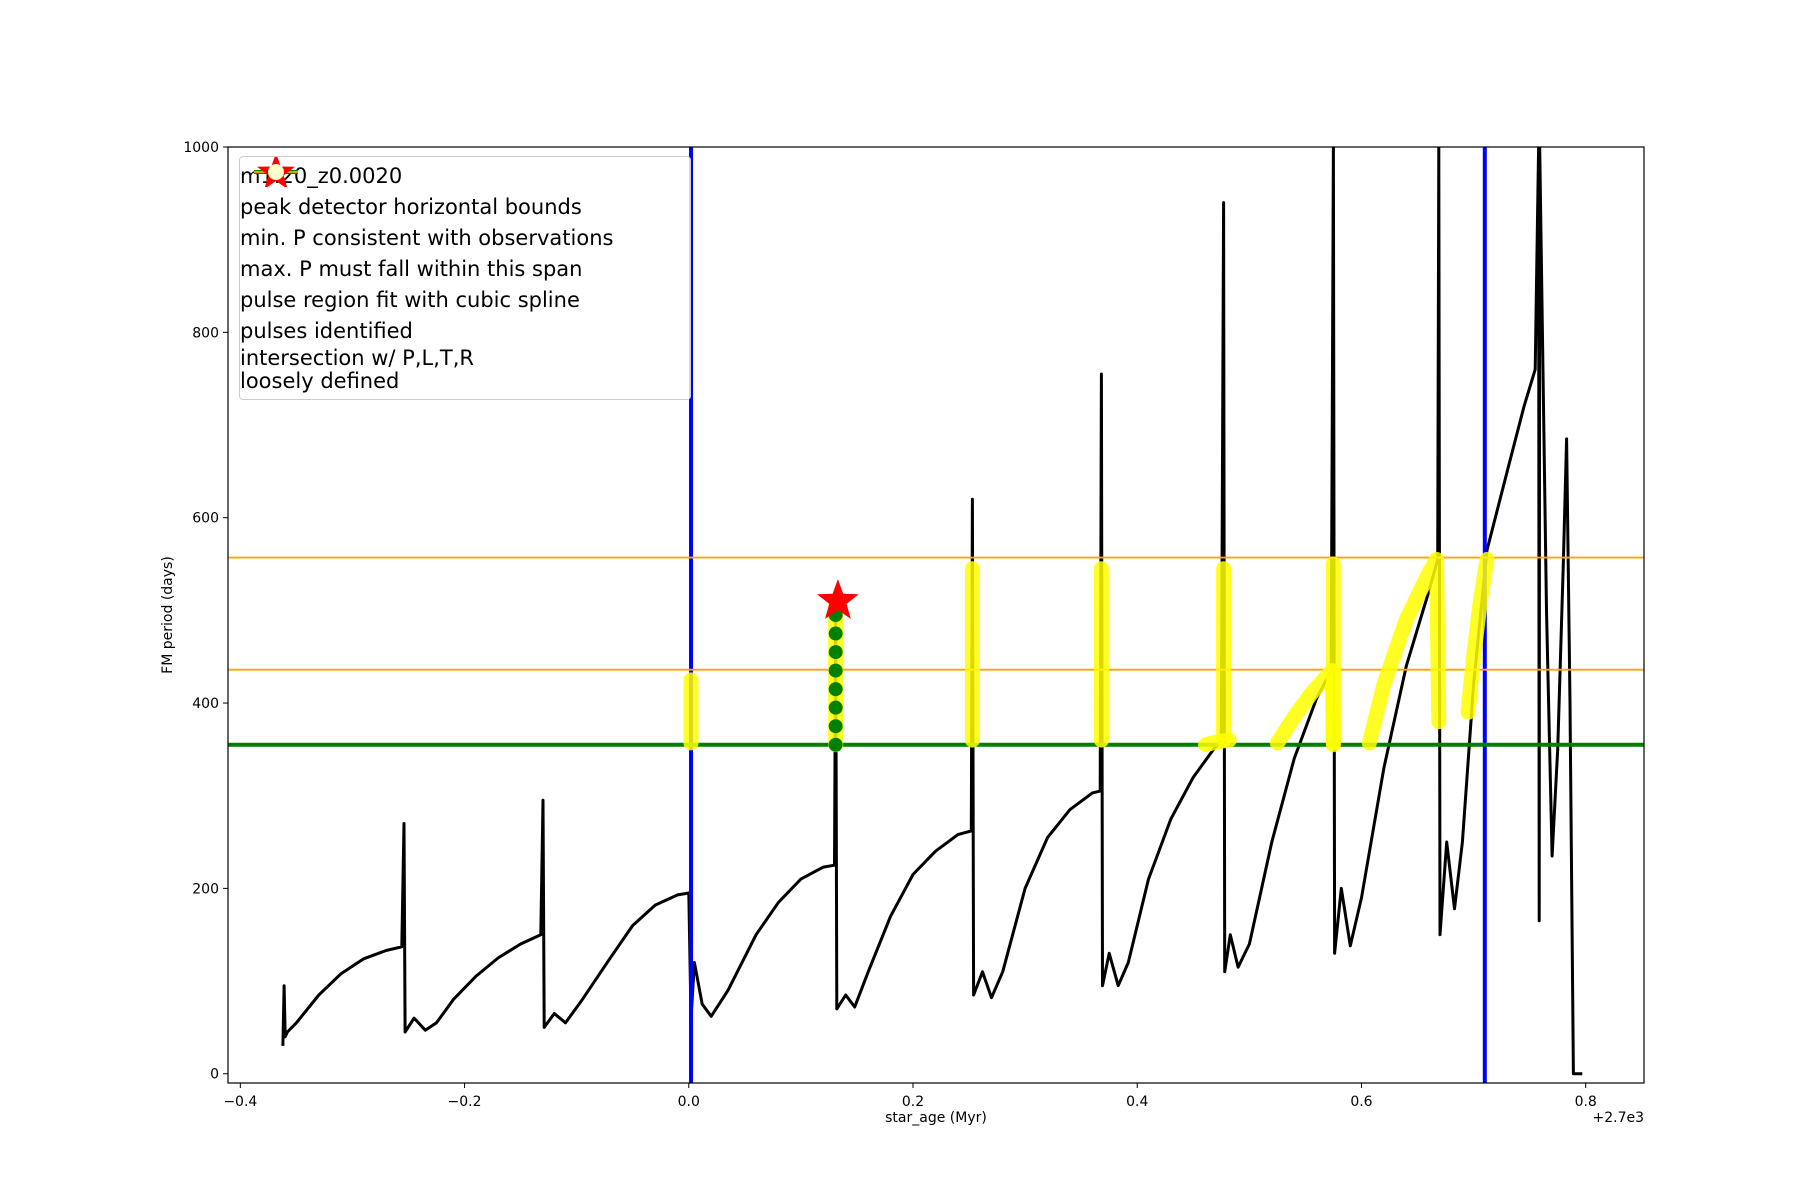  Describe the element at coordinates (205, 704) in the screenshot. I see `y-tick-label: 400` at that location.